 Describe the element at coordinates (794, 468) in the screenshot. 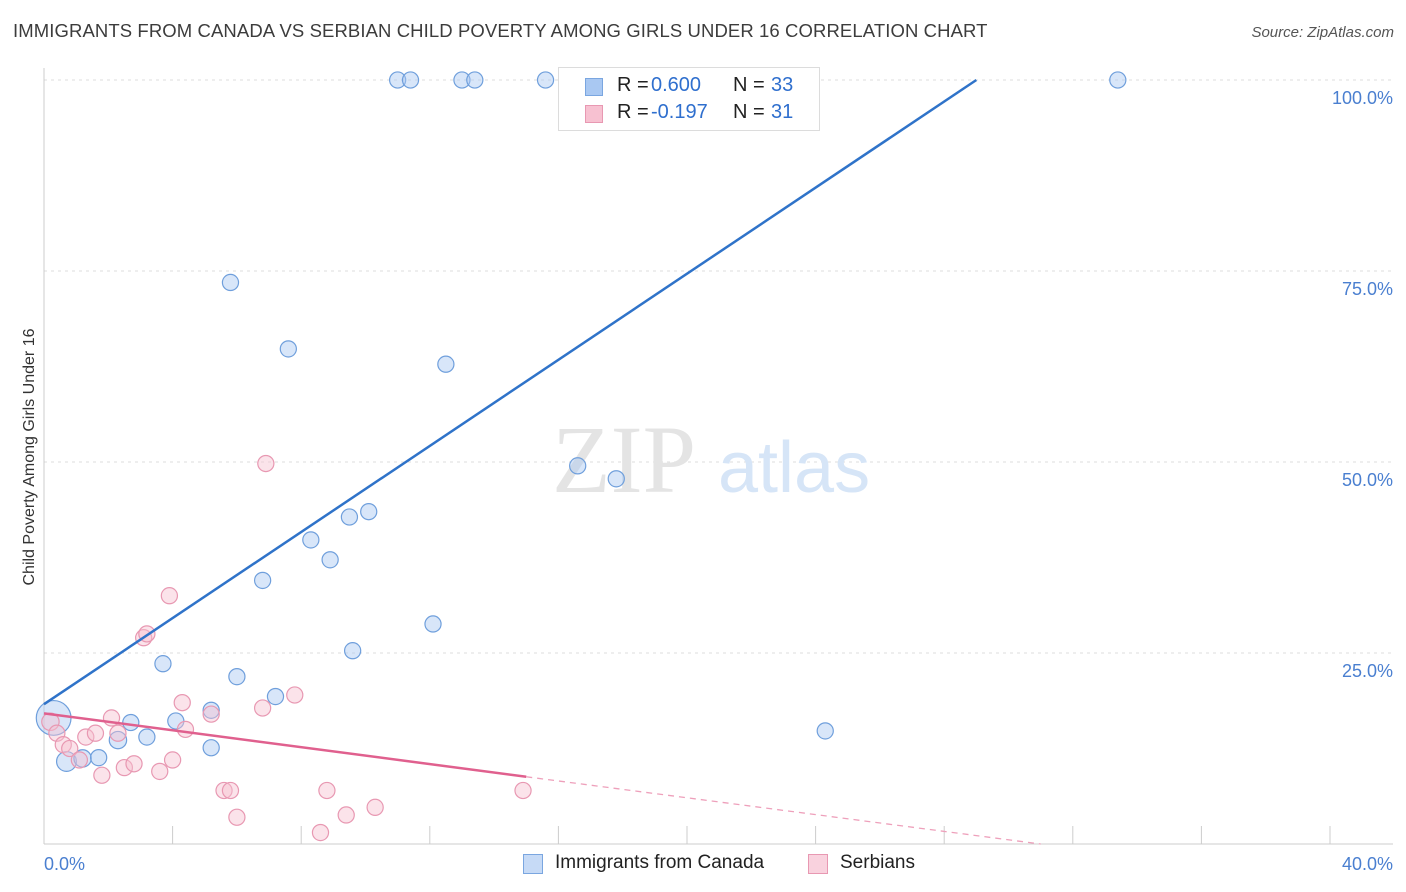

I see `watermark-atlas: atlas` at that location.